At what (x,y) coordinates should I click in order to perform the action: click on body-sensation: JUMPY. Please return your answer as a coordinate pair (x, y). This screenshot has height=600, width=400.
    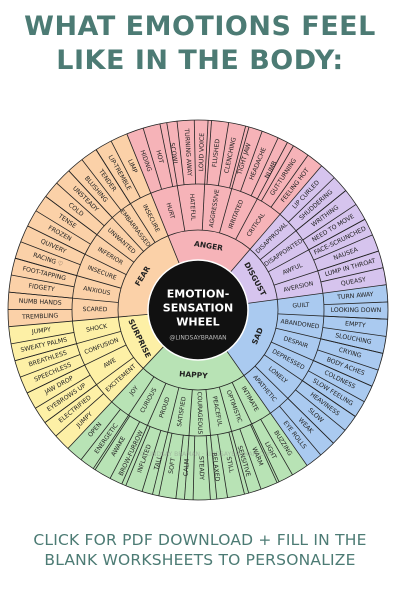
    Looking at the image, I should click on (40, 331).